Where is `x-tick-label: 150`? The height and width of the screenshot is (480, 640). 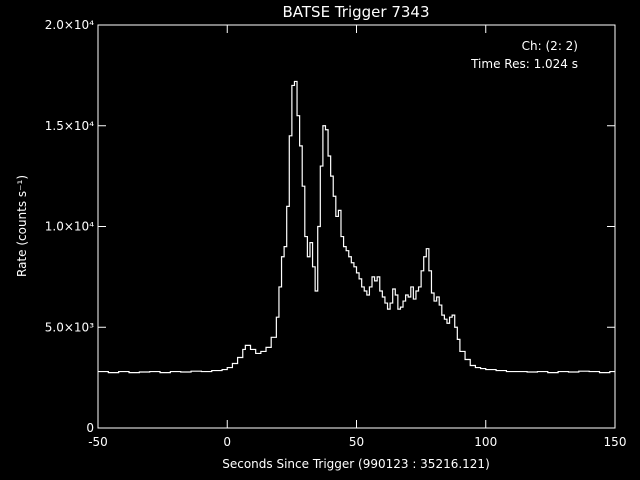 x-tick-label: 150 is located at coordinates (615, 442).